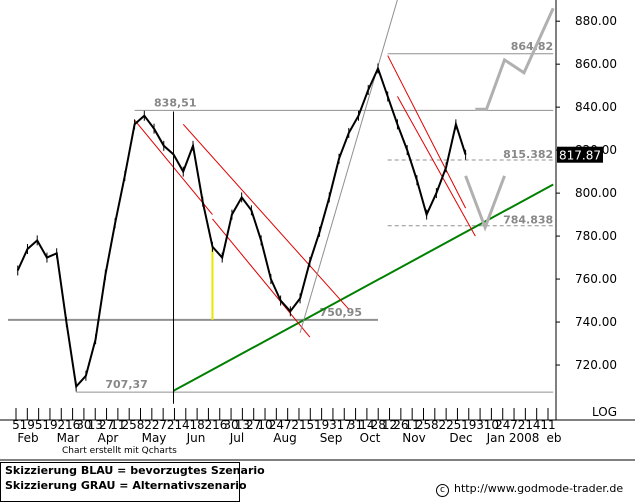 This screenshot has height=504, width=635. Describe the element at coordinates (400, 425) in the screenshot. I see `x-tick-label: 26` at that location.